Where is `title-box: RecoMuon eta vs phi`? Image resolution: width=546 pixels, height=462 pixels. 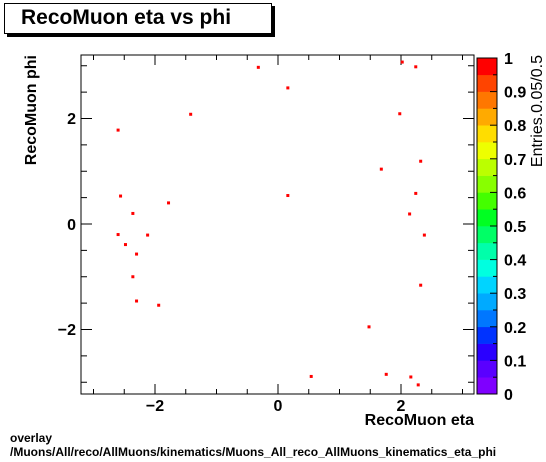
title-box: RecoMuon eta vs phi is located at coordinates (138, 18).